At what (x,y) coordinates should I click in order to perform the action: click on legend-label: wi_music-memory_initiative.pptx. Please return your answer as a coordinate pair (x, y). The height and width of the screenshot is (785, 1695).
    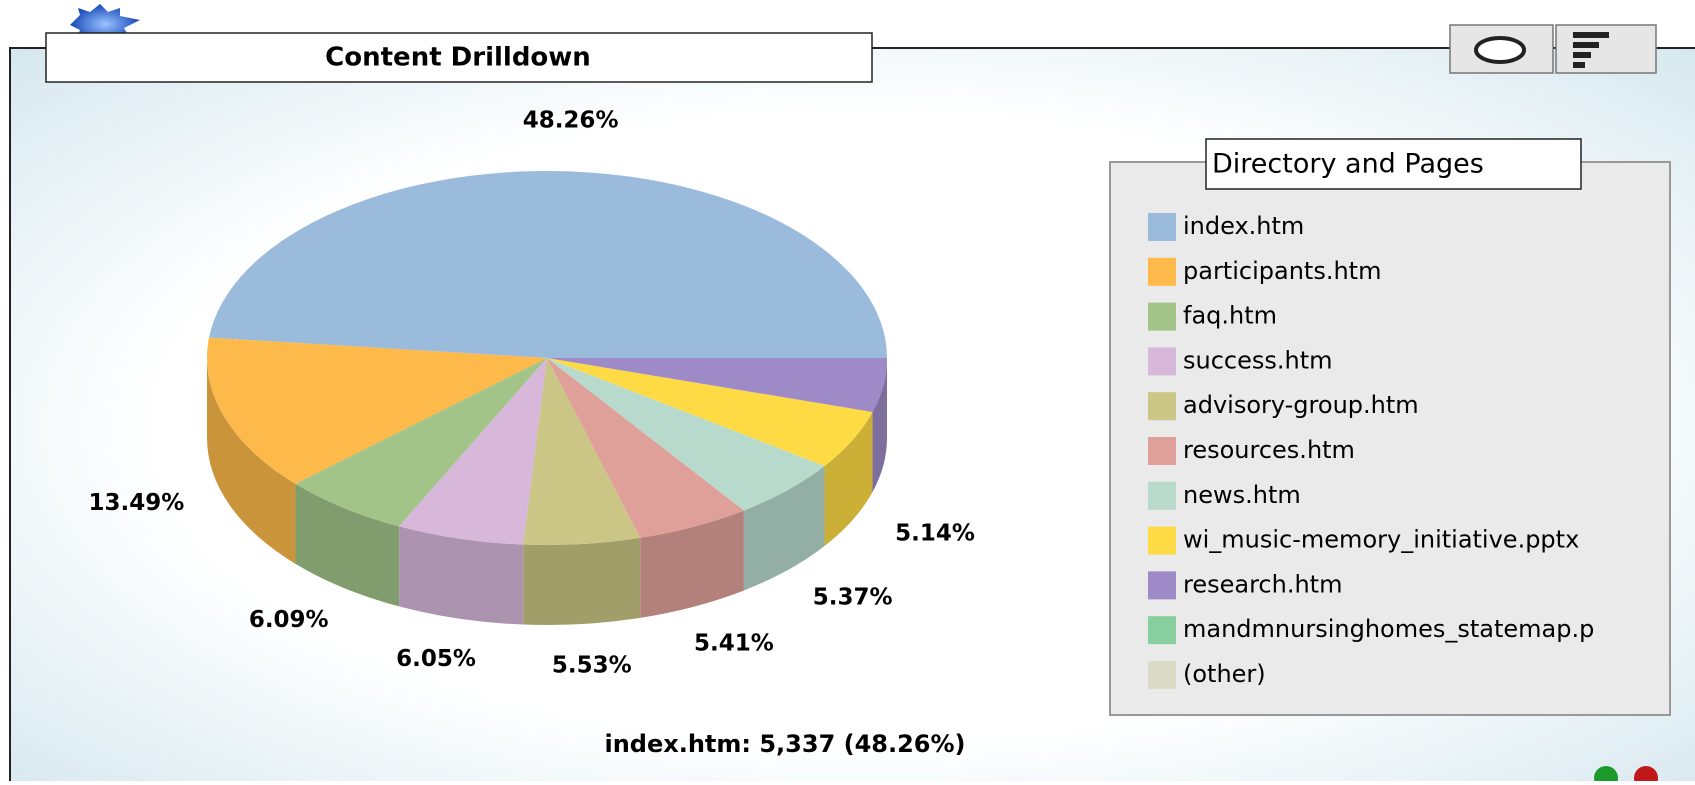
    Looking at the image, I should click on (1381, 540).